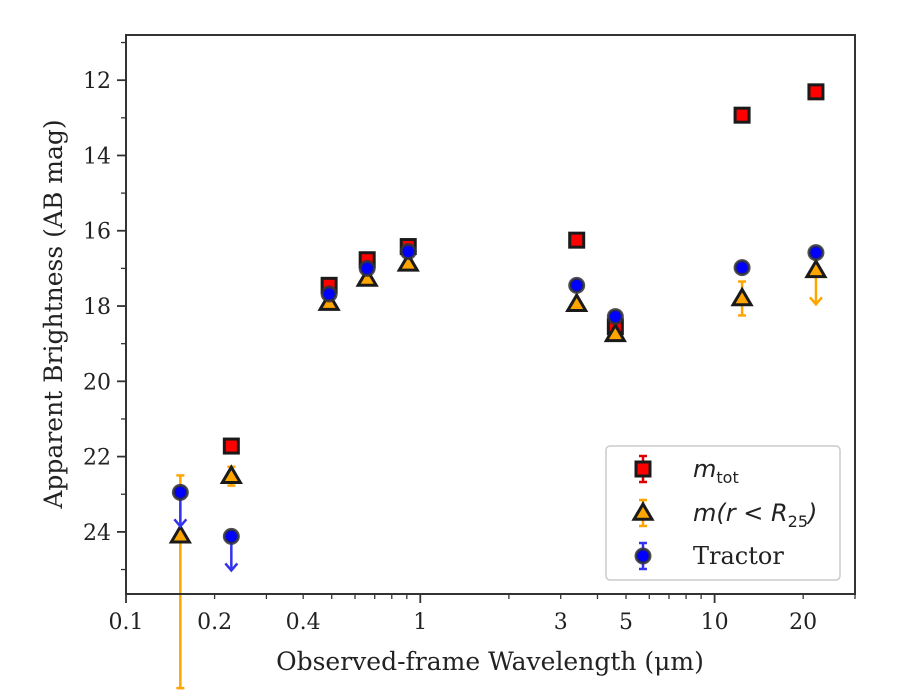 The width and height of the screenshot is (900, 700). What do you see at coordinates (803, 622) in the screenshot?
I see `x-tick-label: 20` at bounding box center [803, 622].